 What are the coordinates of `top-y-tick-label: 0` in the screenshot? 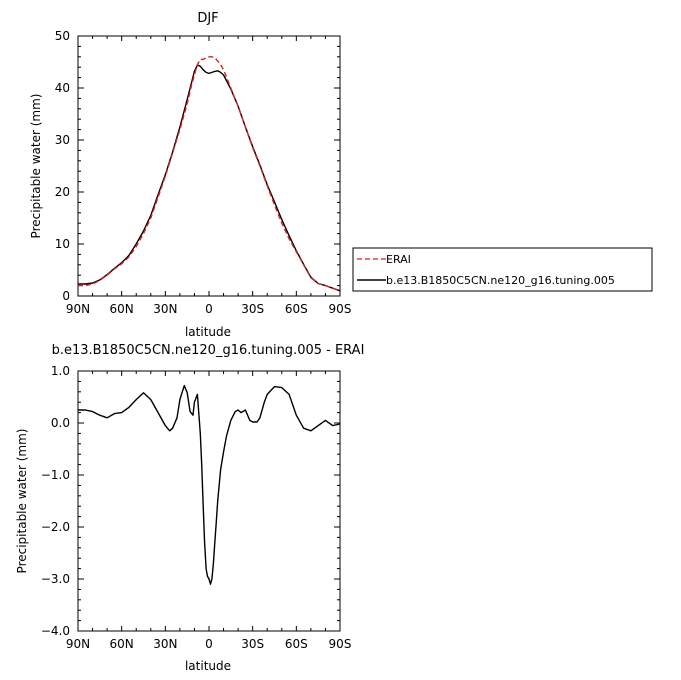 It's located at (66, 296).